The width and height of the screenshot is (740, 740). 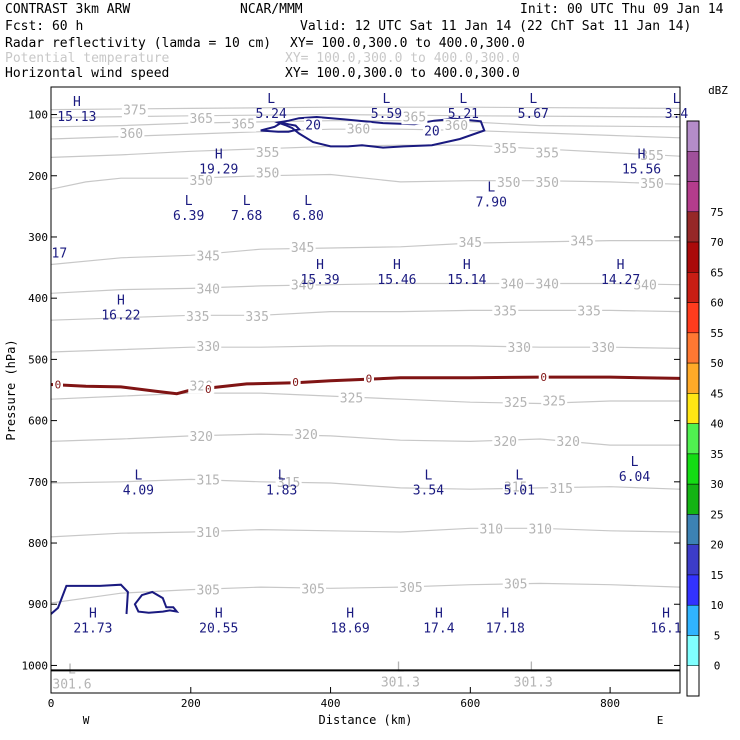 What do you see at coordinates (271, 9) in the screenshot?
I see `org-label: NCAR/MMM` at bounding box center [271, 9].